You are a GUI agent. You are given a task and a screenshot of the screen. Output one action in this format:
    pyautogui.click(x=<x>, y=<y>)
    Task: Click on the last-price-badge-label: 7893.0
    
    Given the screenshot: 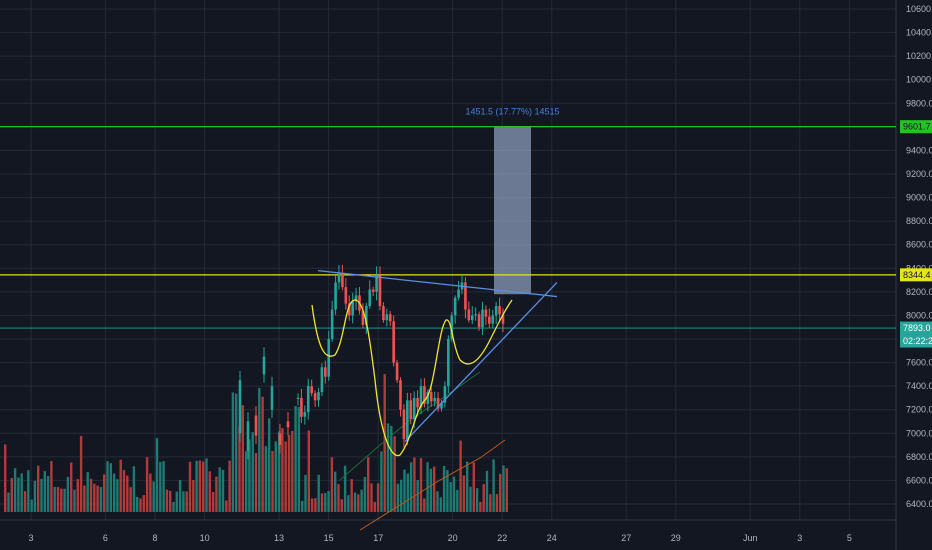 What is the action you would take?
    pyautogui.click(x=917, y=328)
    